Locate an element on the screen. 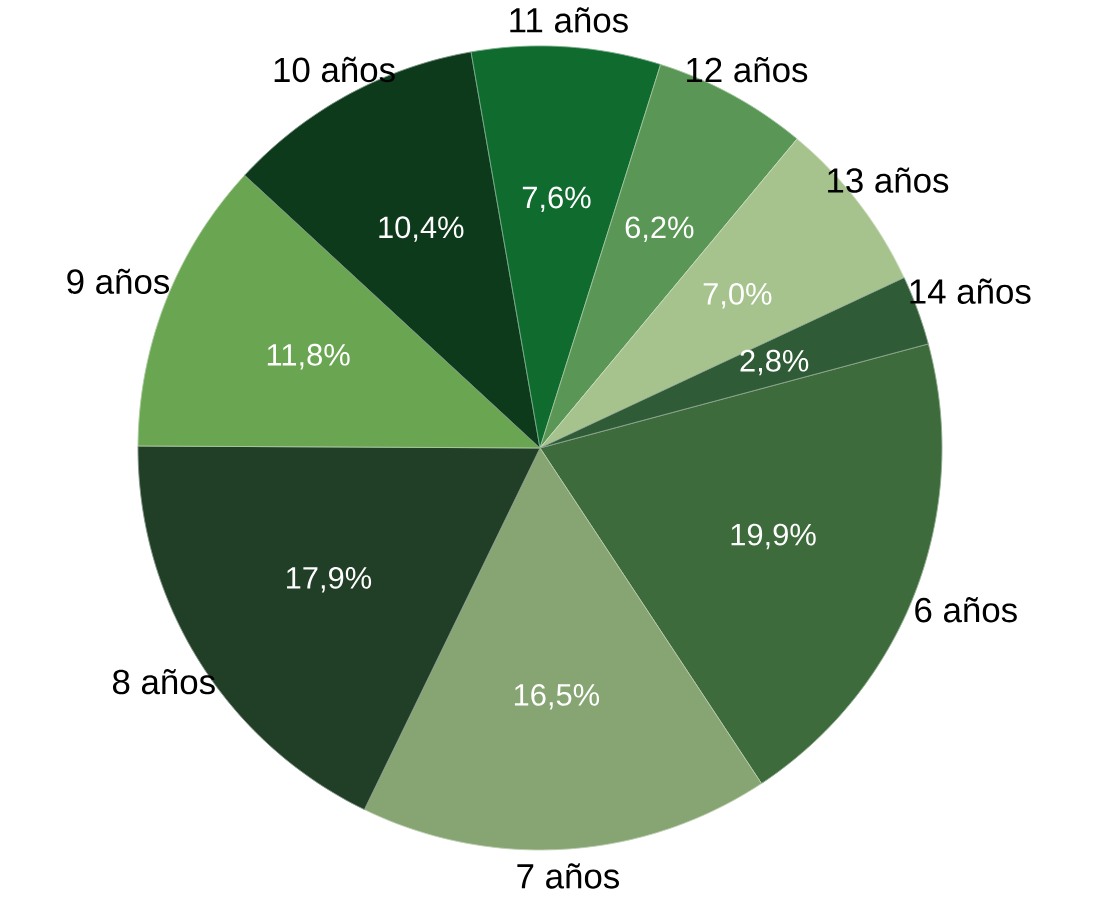 This screenshot has height=917, width=1099. data-label: 7,0% is located at coordinates (737, 295).